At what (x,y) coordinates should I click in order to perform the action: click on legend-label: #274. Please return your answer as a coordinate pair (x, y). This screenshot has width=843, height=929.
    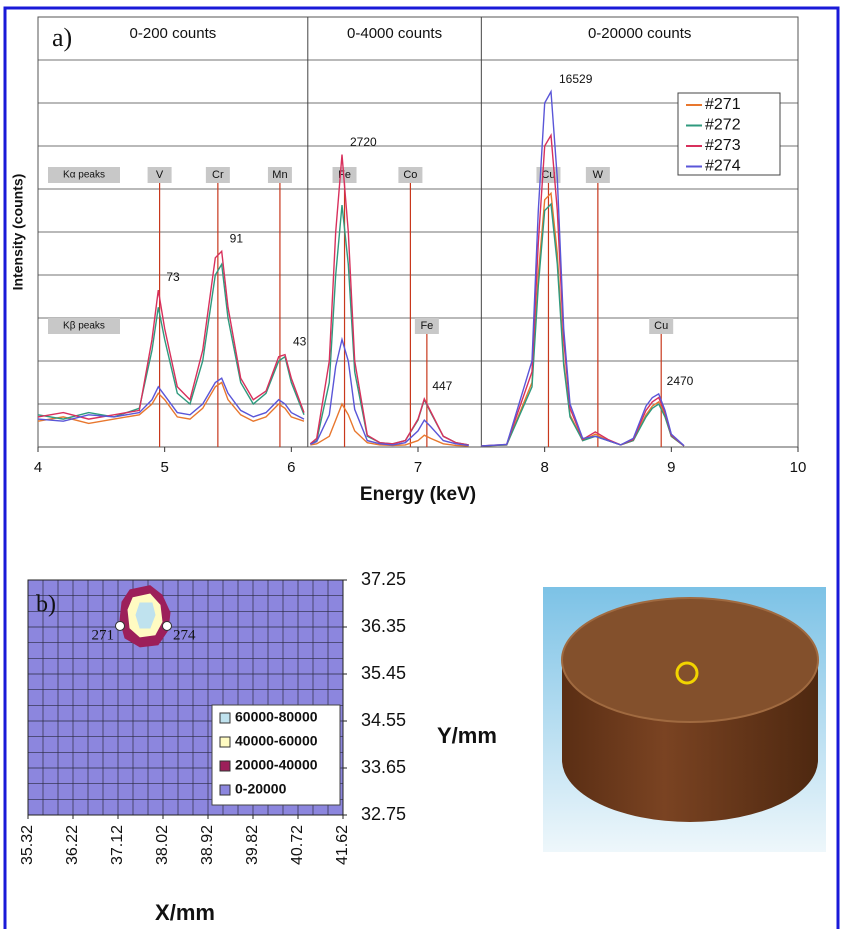
    Looking at the image, I should click on (723, 166).